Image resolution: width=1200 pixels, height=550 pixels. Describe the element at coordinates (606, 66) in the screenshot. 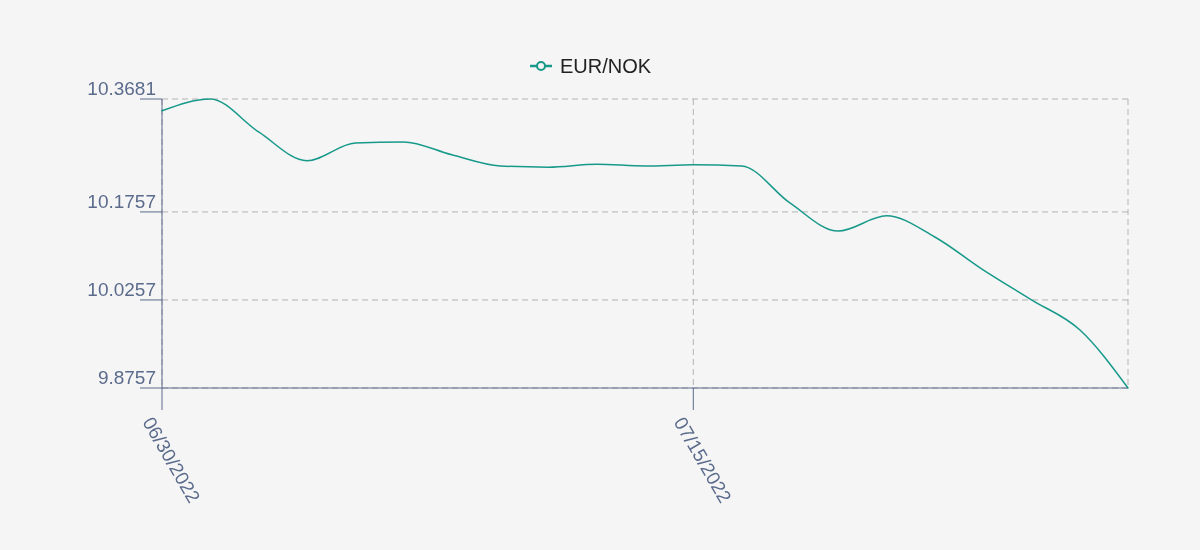

I see `legend-label: EUR/NOK` at that location.